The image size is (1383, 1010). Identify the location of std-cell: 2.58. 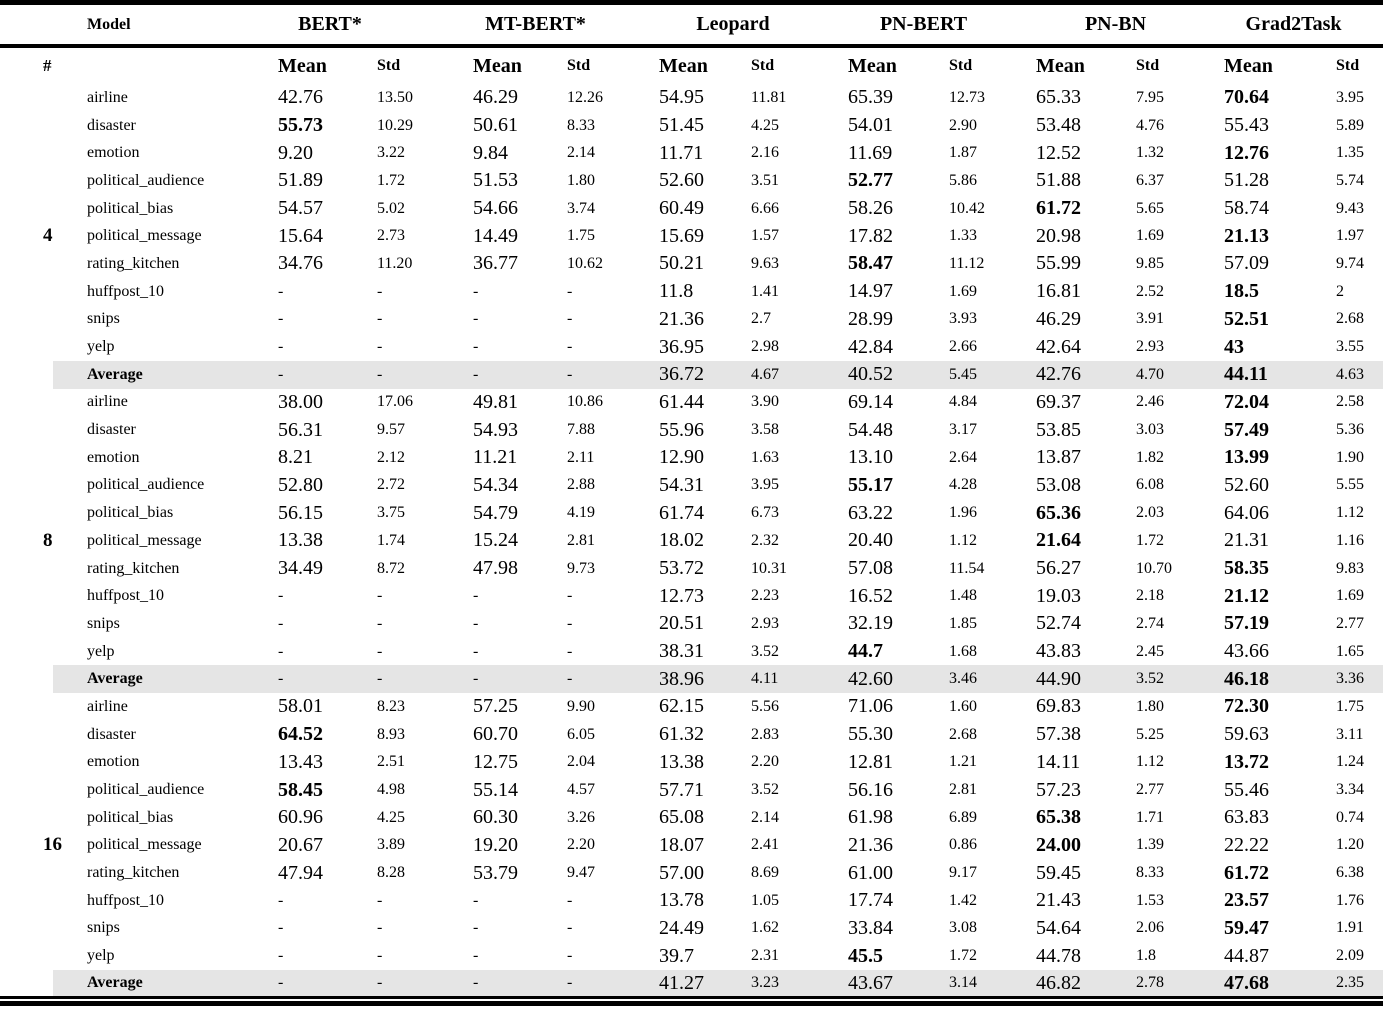
(1350, 402).